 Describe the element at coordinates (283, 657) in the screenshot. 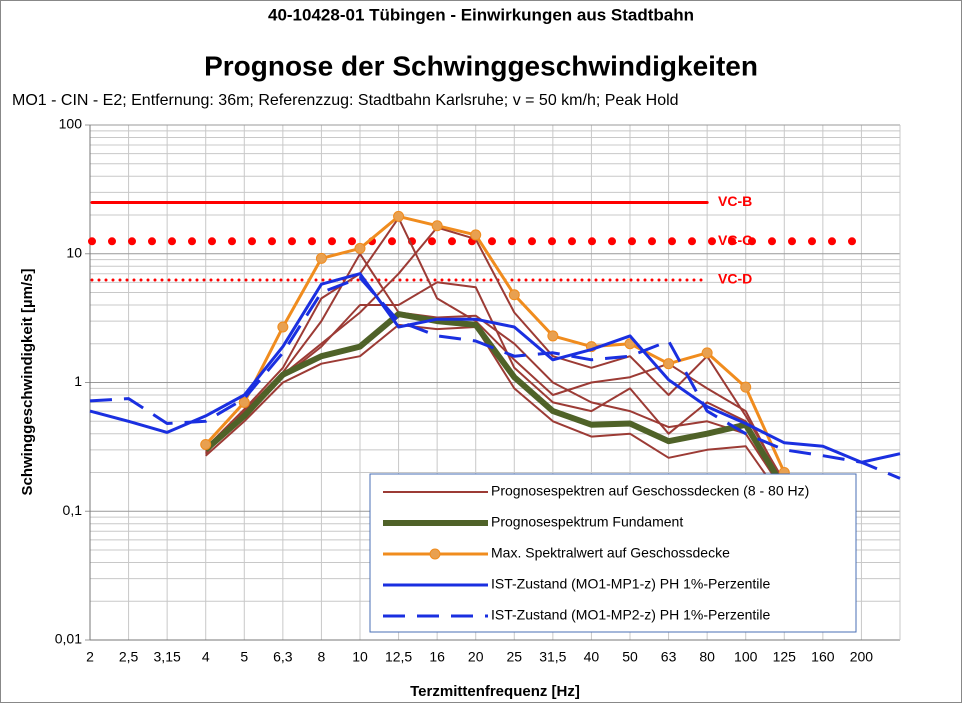

I see `x-tick-label: 6,3` at that location.